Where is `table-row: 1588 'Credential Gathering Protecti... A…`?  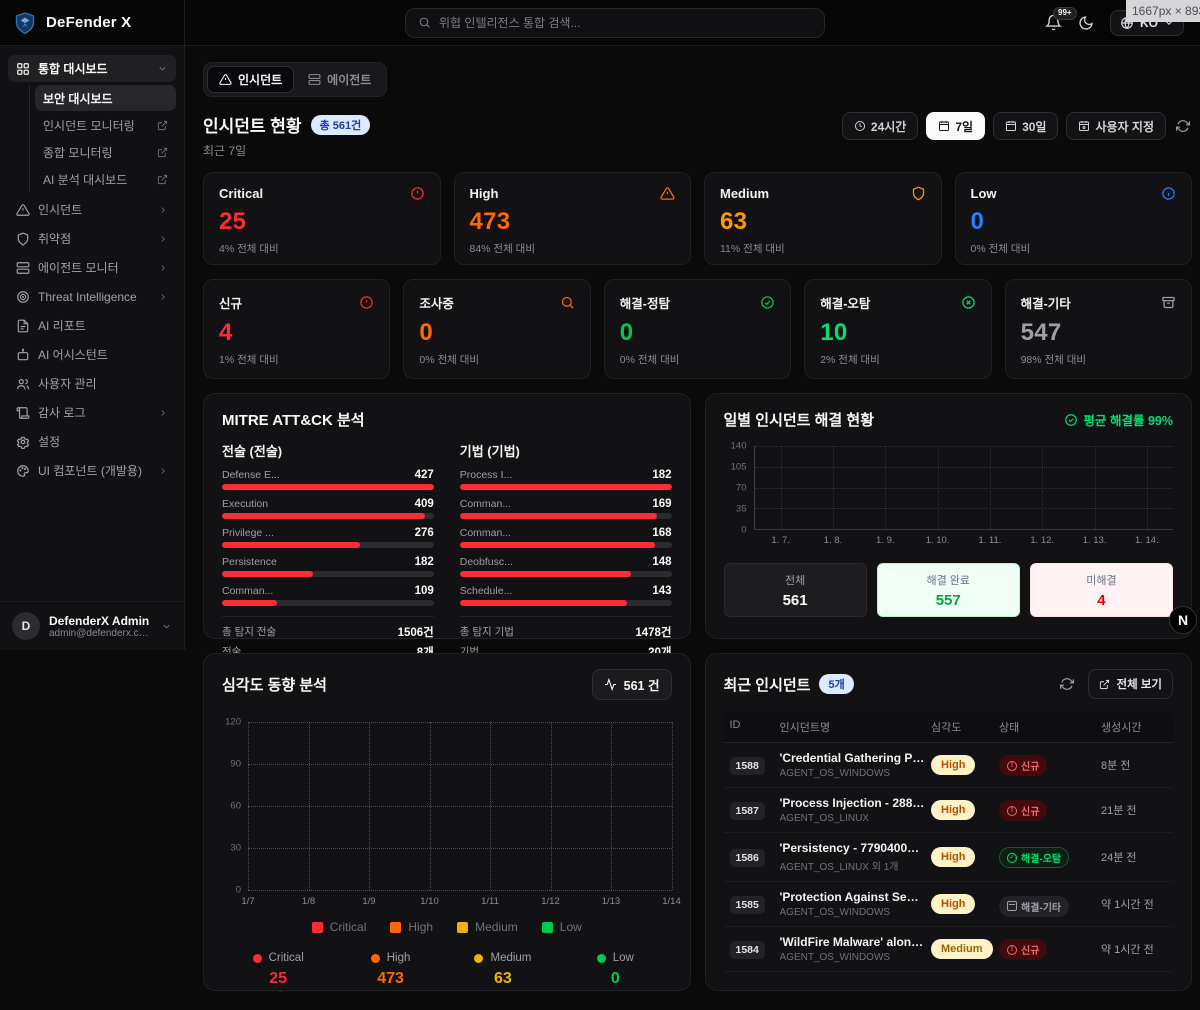
table-row: 1588 'Credential Gathering Protecti... A… is located at coordinates (948, 765).